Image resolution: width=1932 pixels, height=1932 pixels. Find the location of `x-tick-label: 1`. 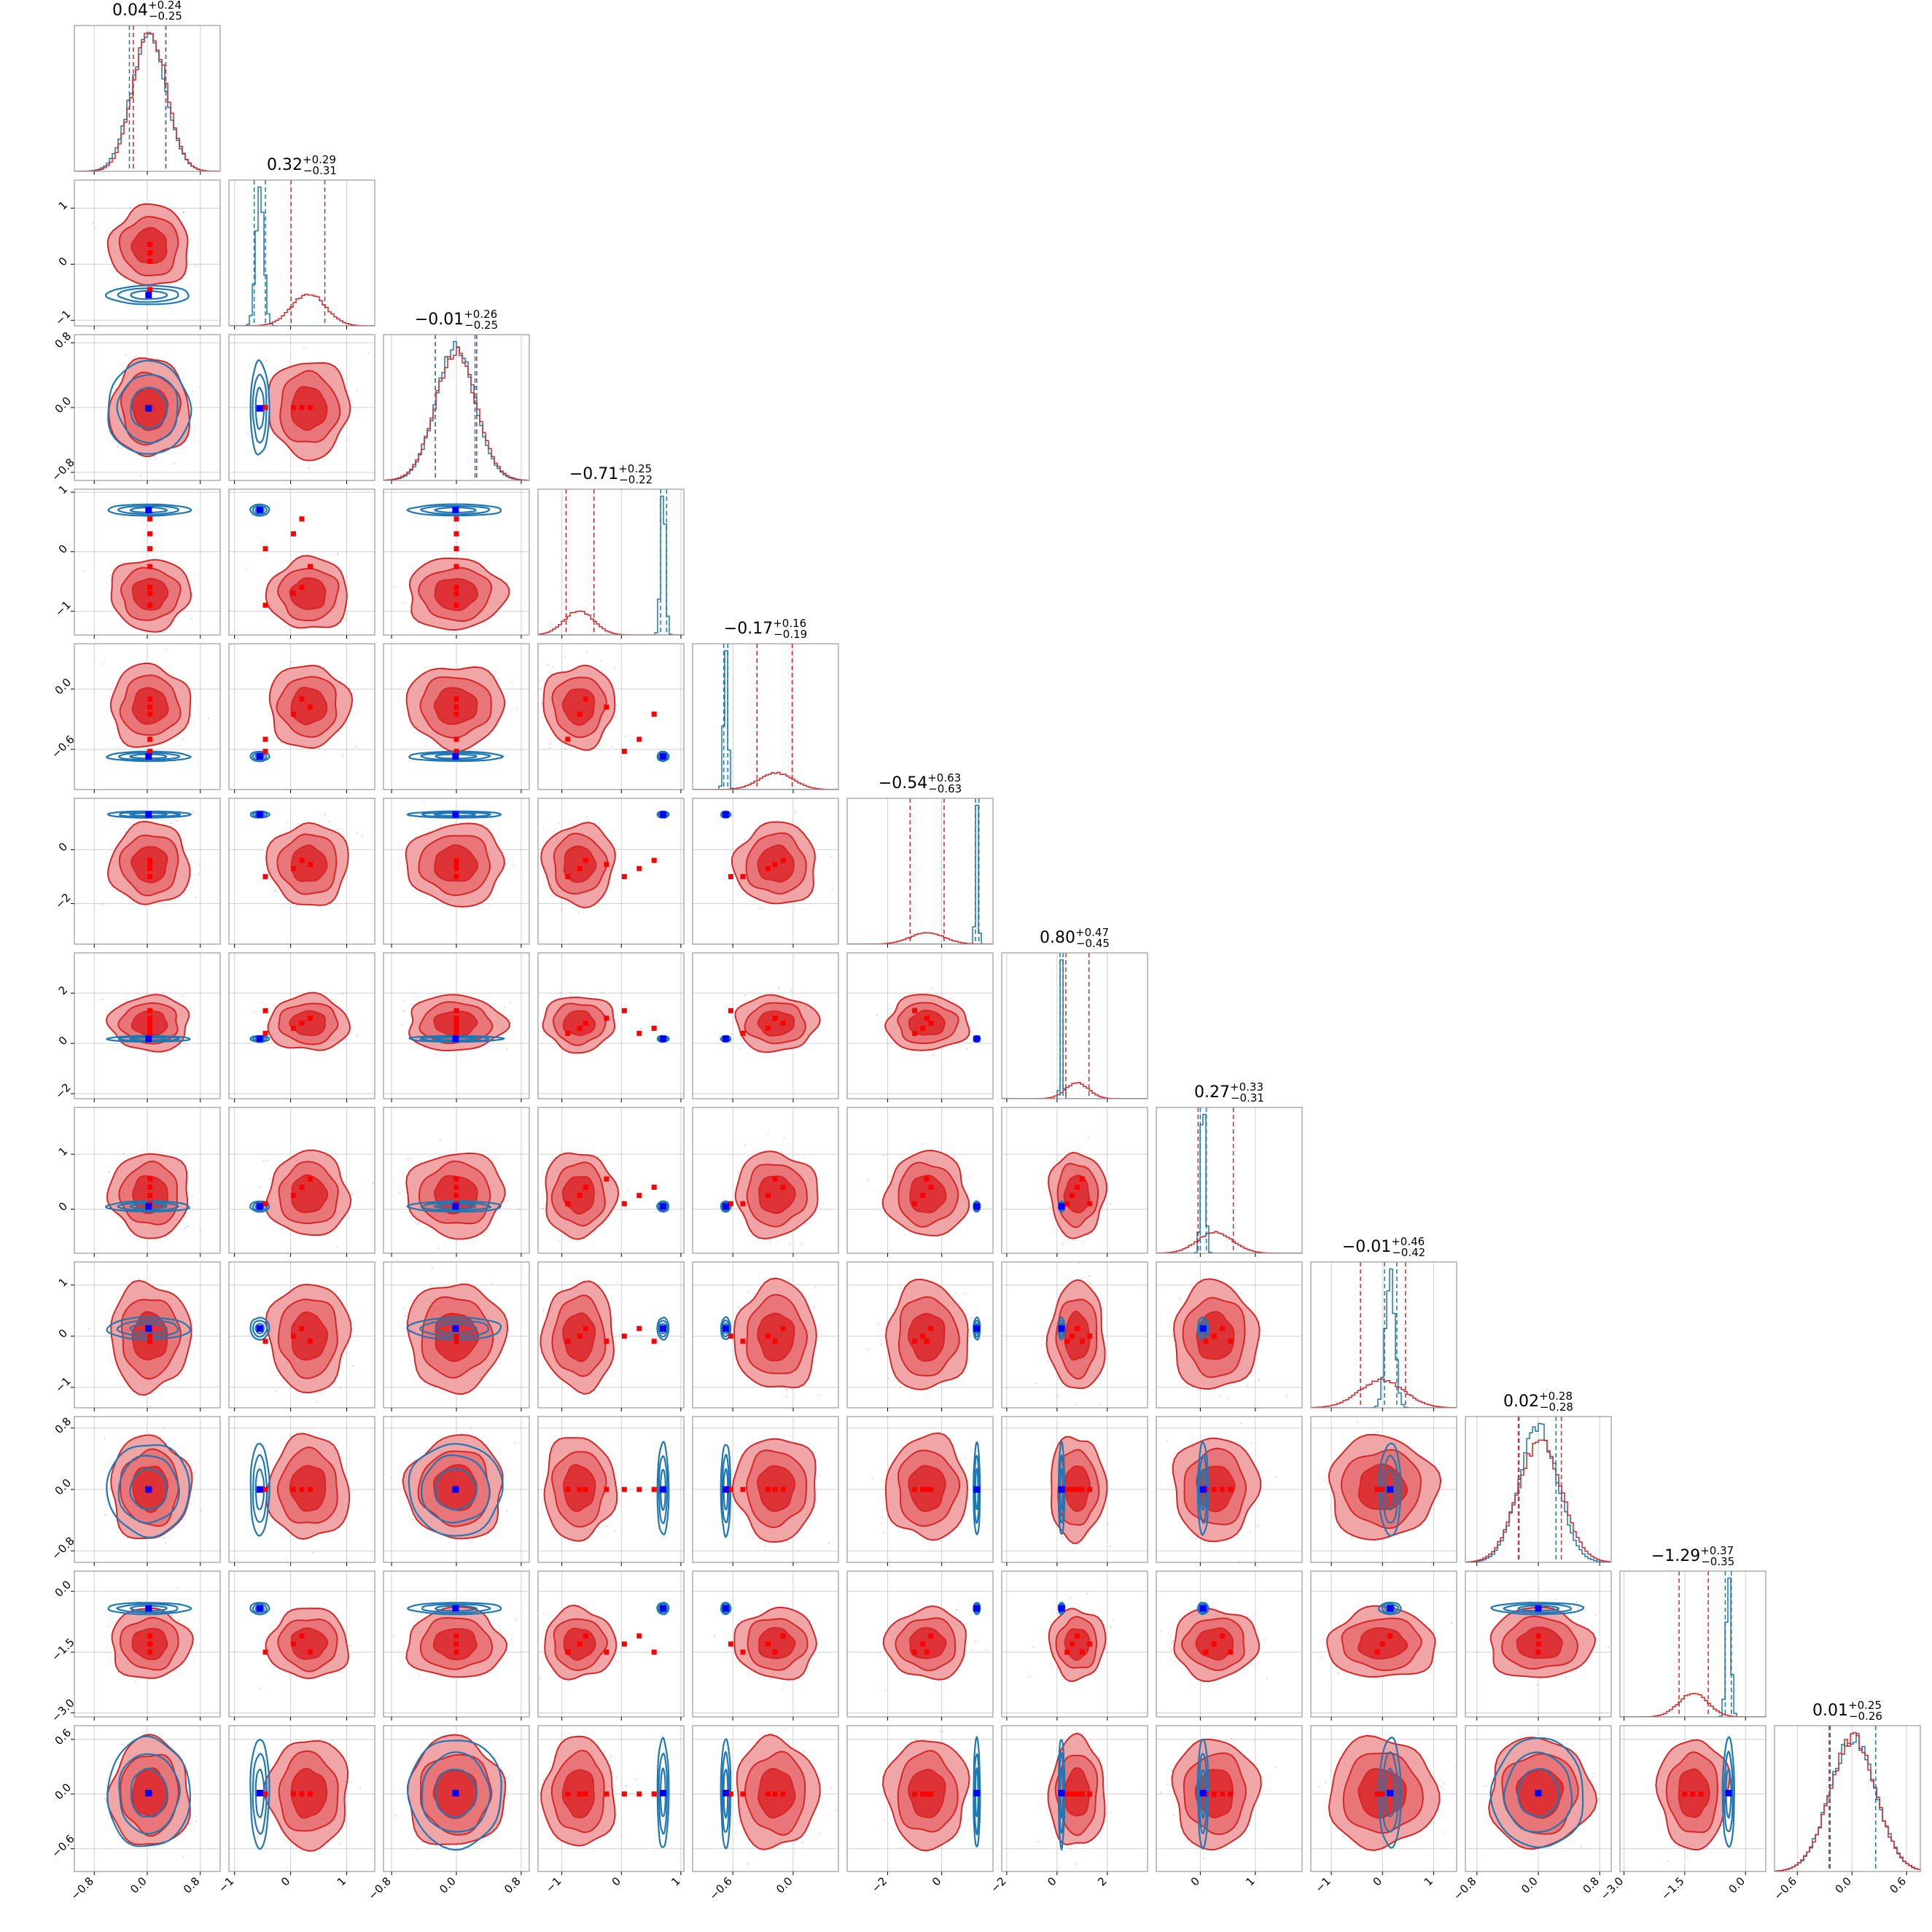

x-tick-label: 1 is located at coordinates (1429, 1881).